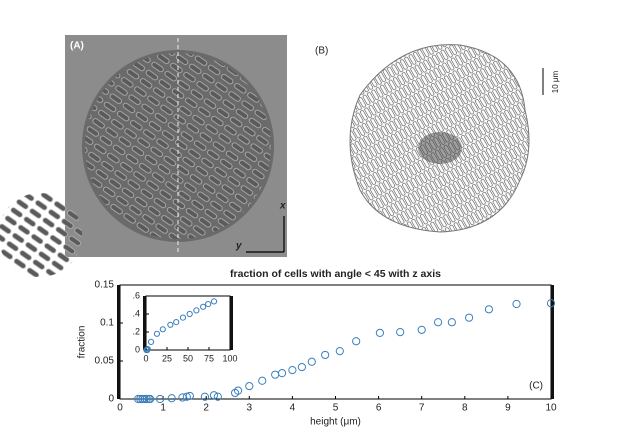 The image size is (617, 444). I want to click on panel-label: (A), so click(77, 46).